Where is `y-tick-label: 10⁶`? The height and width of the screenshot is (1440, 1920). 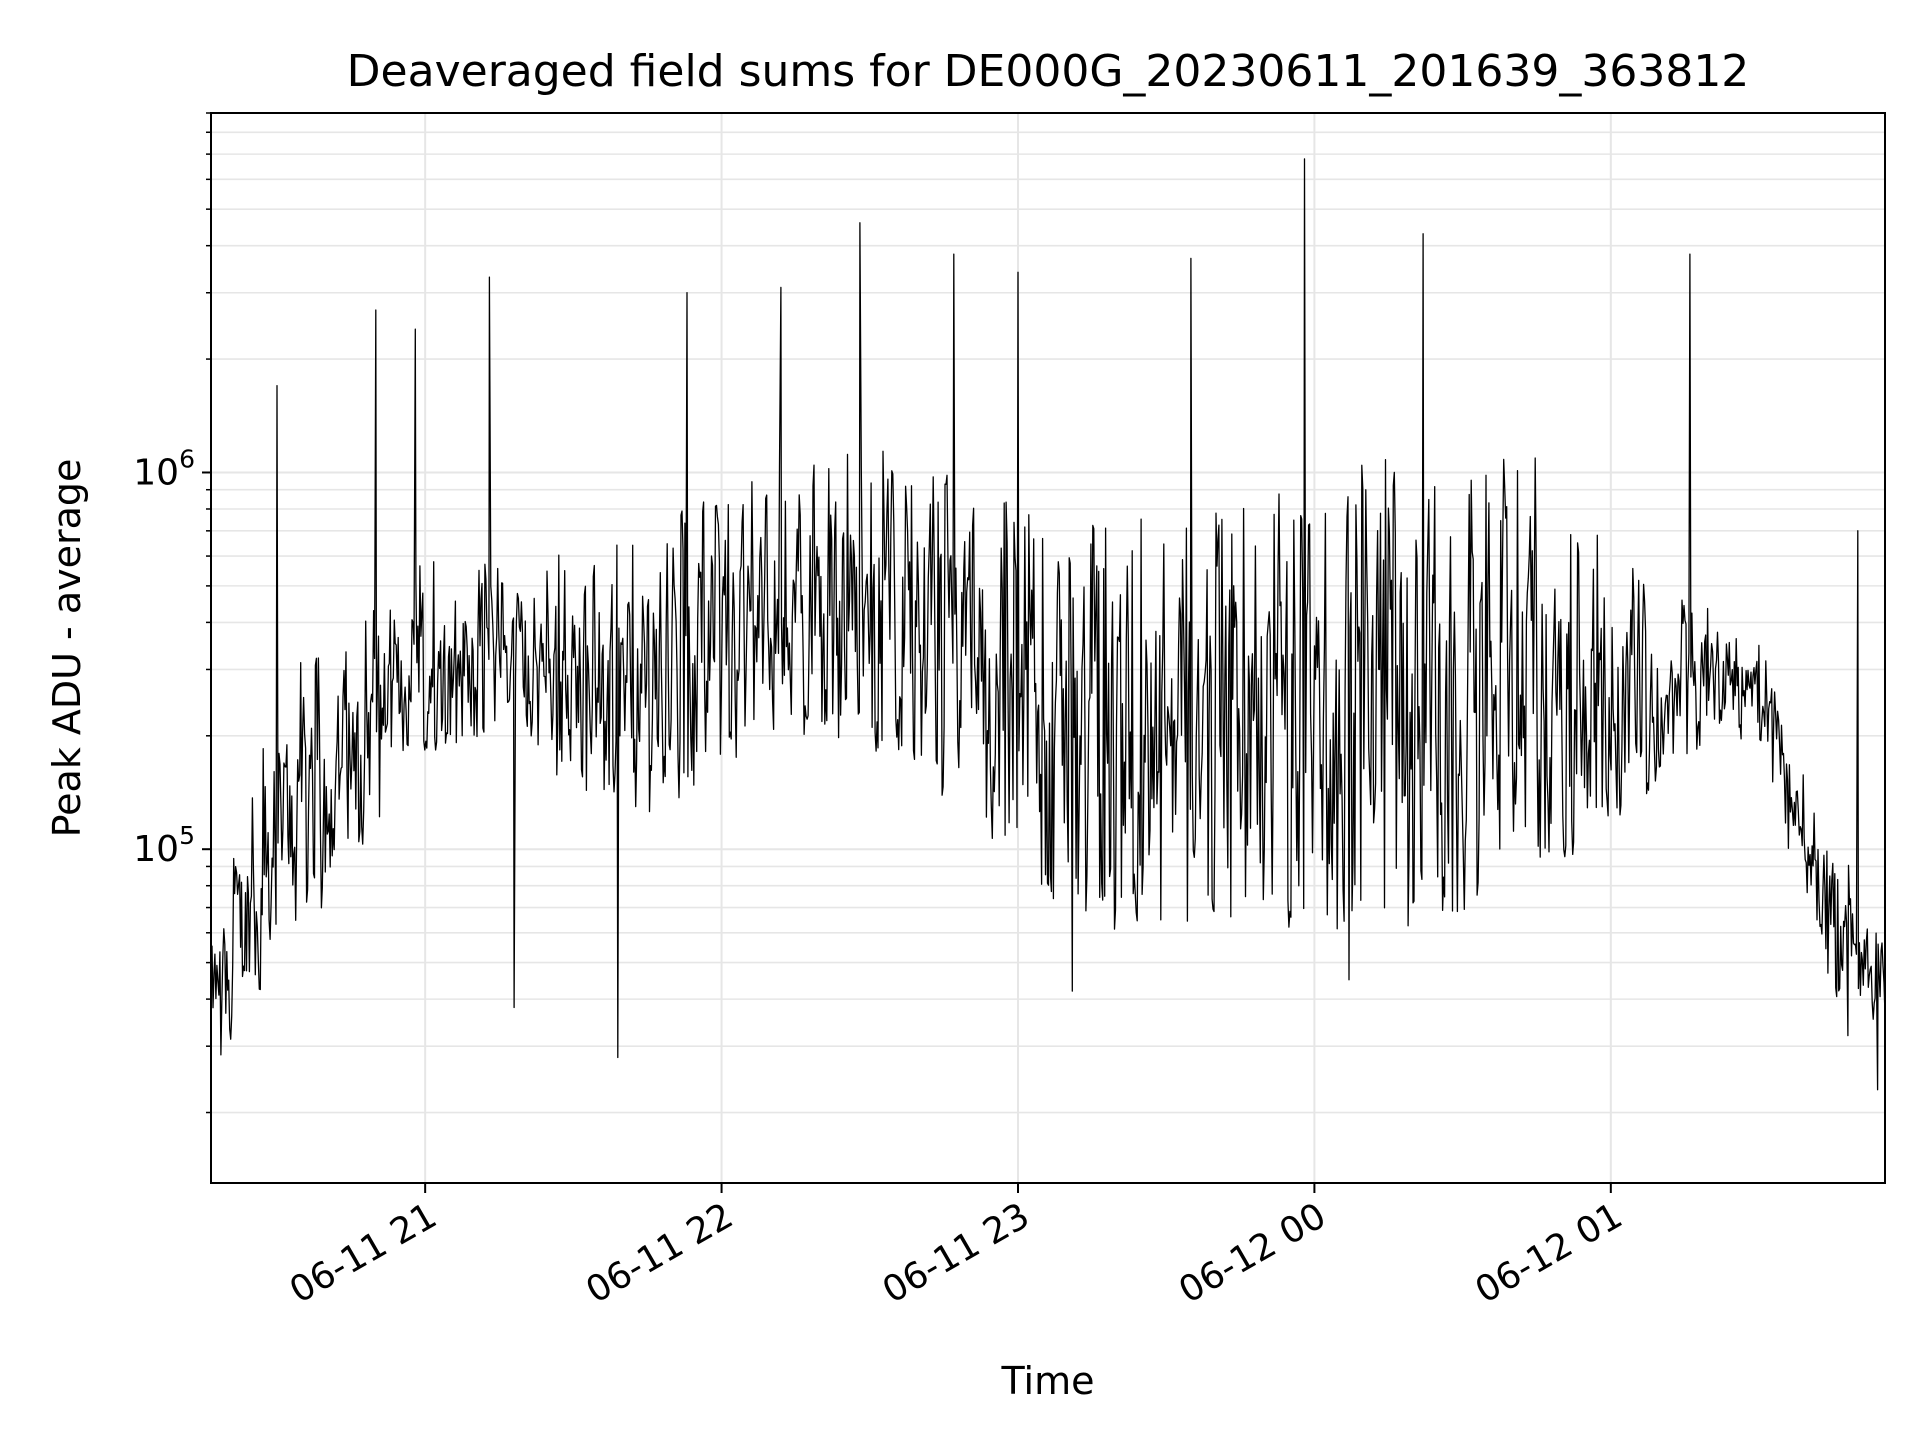 y-tick-label: 10⁶ is located at coordinates (164, 468).